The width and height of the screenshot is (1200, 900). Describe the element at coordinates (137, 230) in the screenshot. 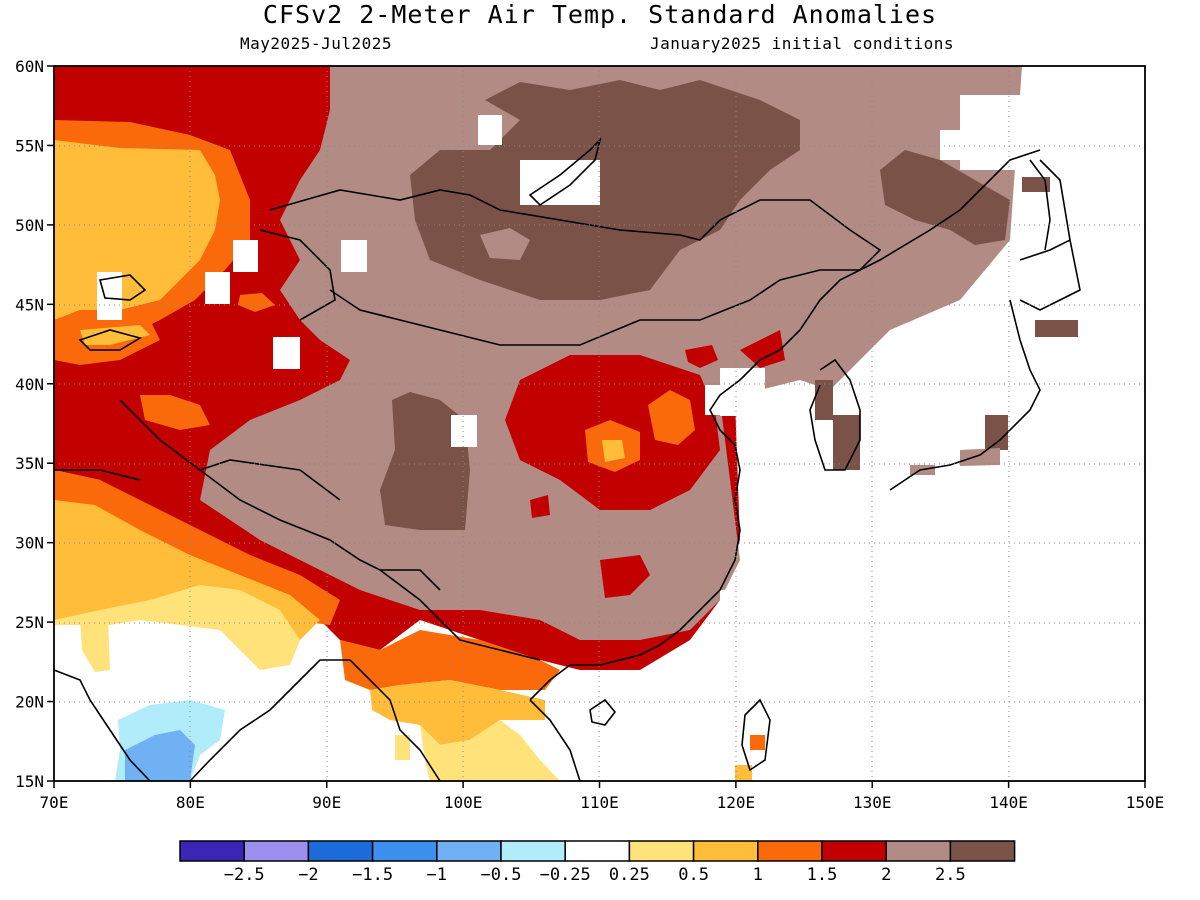

I see `anomaly-region-yellow-west` at that location.